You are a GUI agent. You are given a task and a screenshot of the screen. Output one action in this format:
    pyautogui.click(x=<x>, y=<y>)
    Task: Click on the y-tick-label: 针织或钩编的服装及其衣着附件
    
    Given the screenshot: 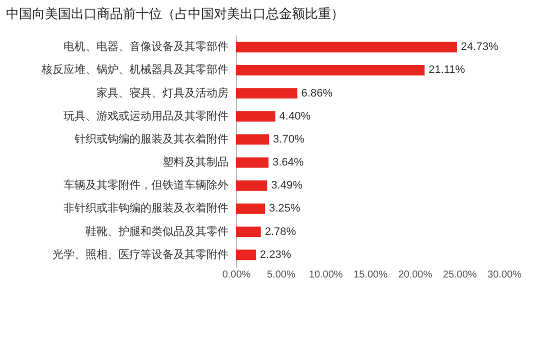 What is the action you would take?
    pyautogui.click(x=151, y=139)
    